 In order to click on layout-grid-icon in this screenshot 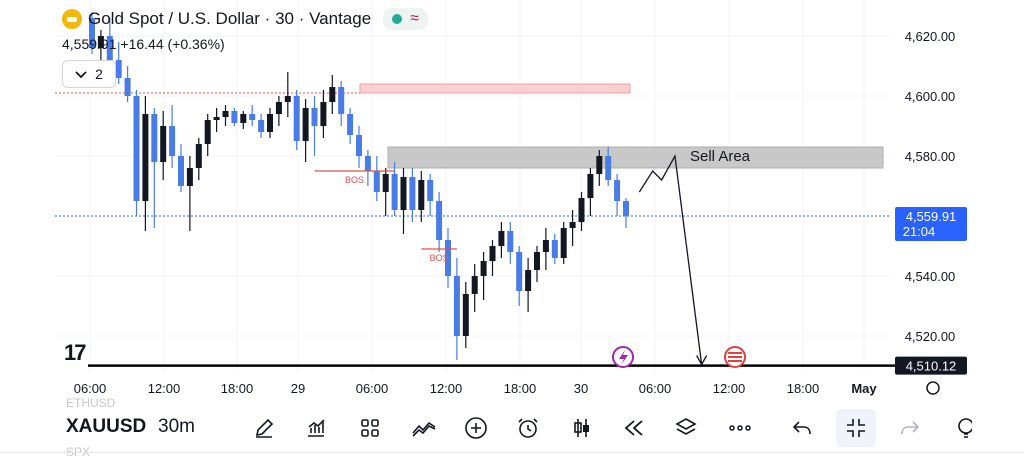, I will do `click(370, 428)`.